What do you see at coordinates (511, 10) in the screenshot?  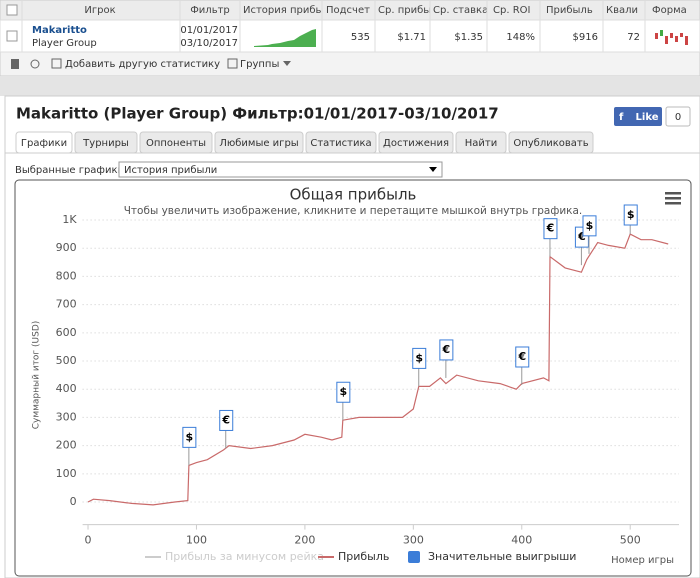 I see `column-header: Ср. ROI` at bounding box center [511, 10].